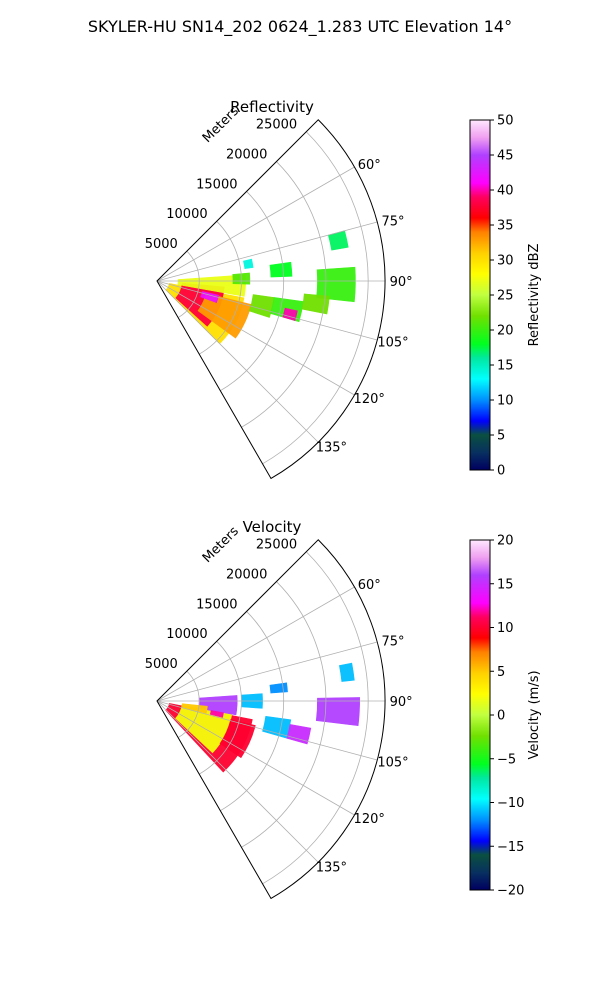 The height and width of the screenshot is (1000, 600). I want to click on colorbar-tick-label: −5, so click(506, 759).